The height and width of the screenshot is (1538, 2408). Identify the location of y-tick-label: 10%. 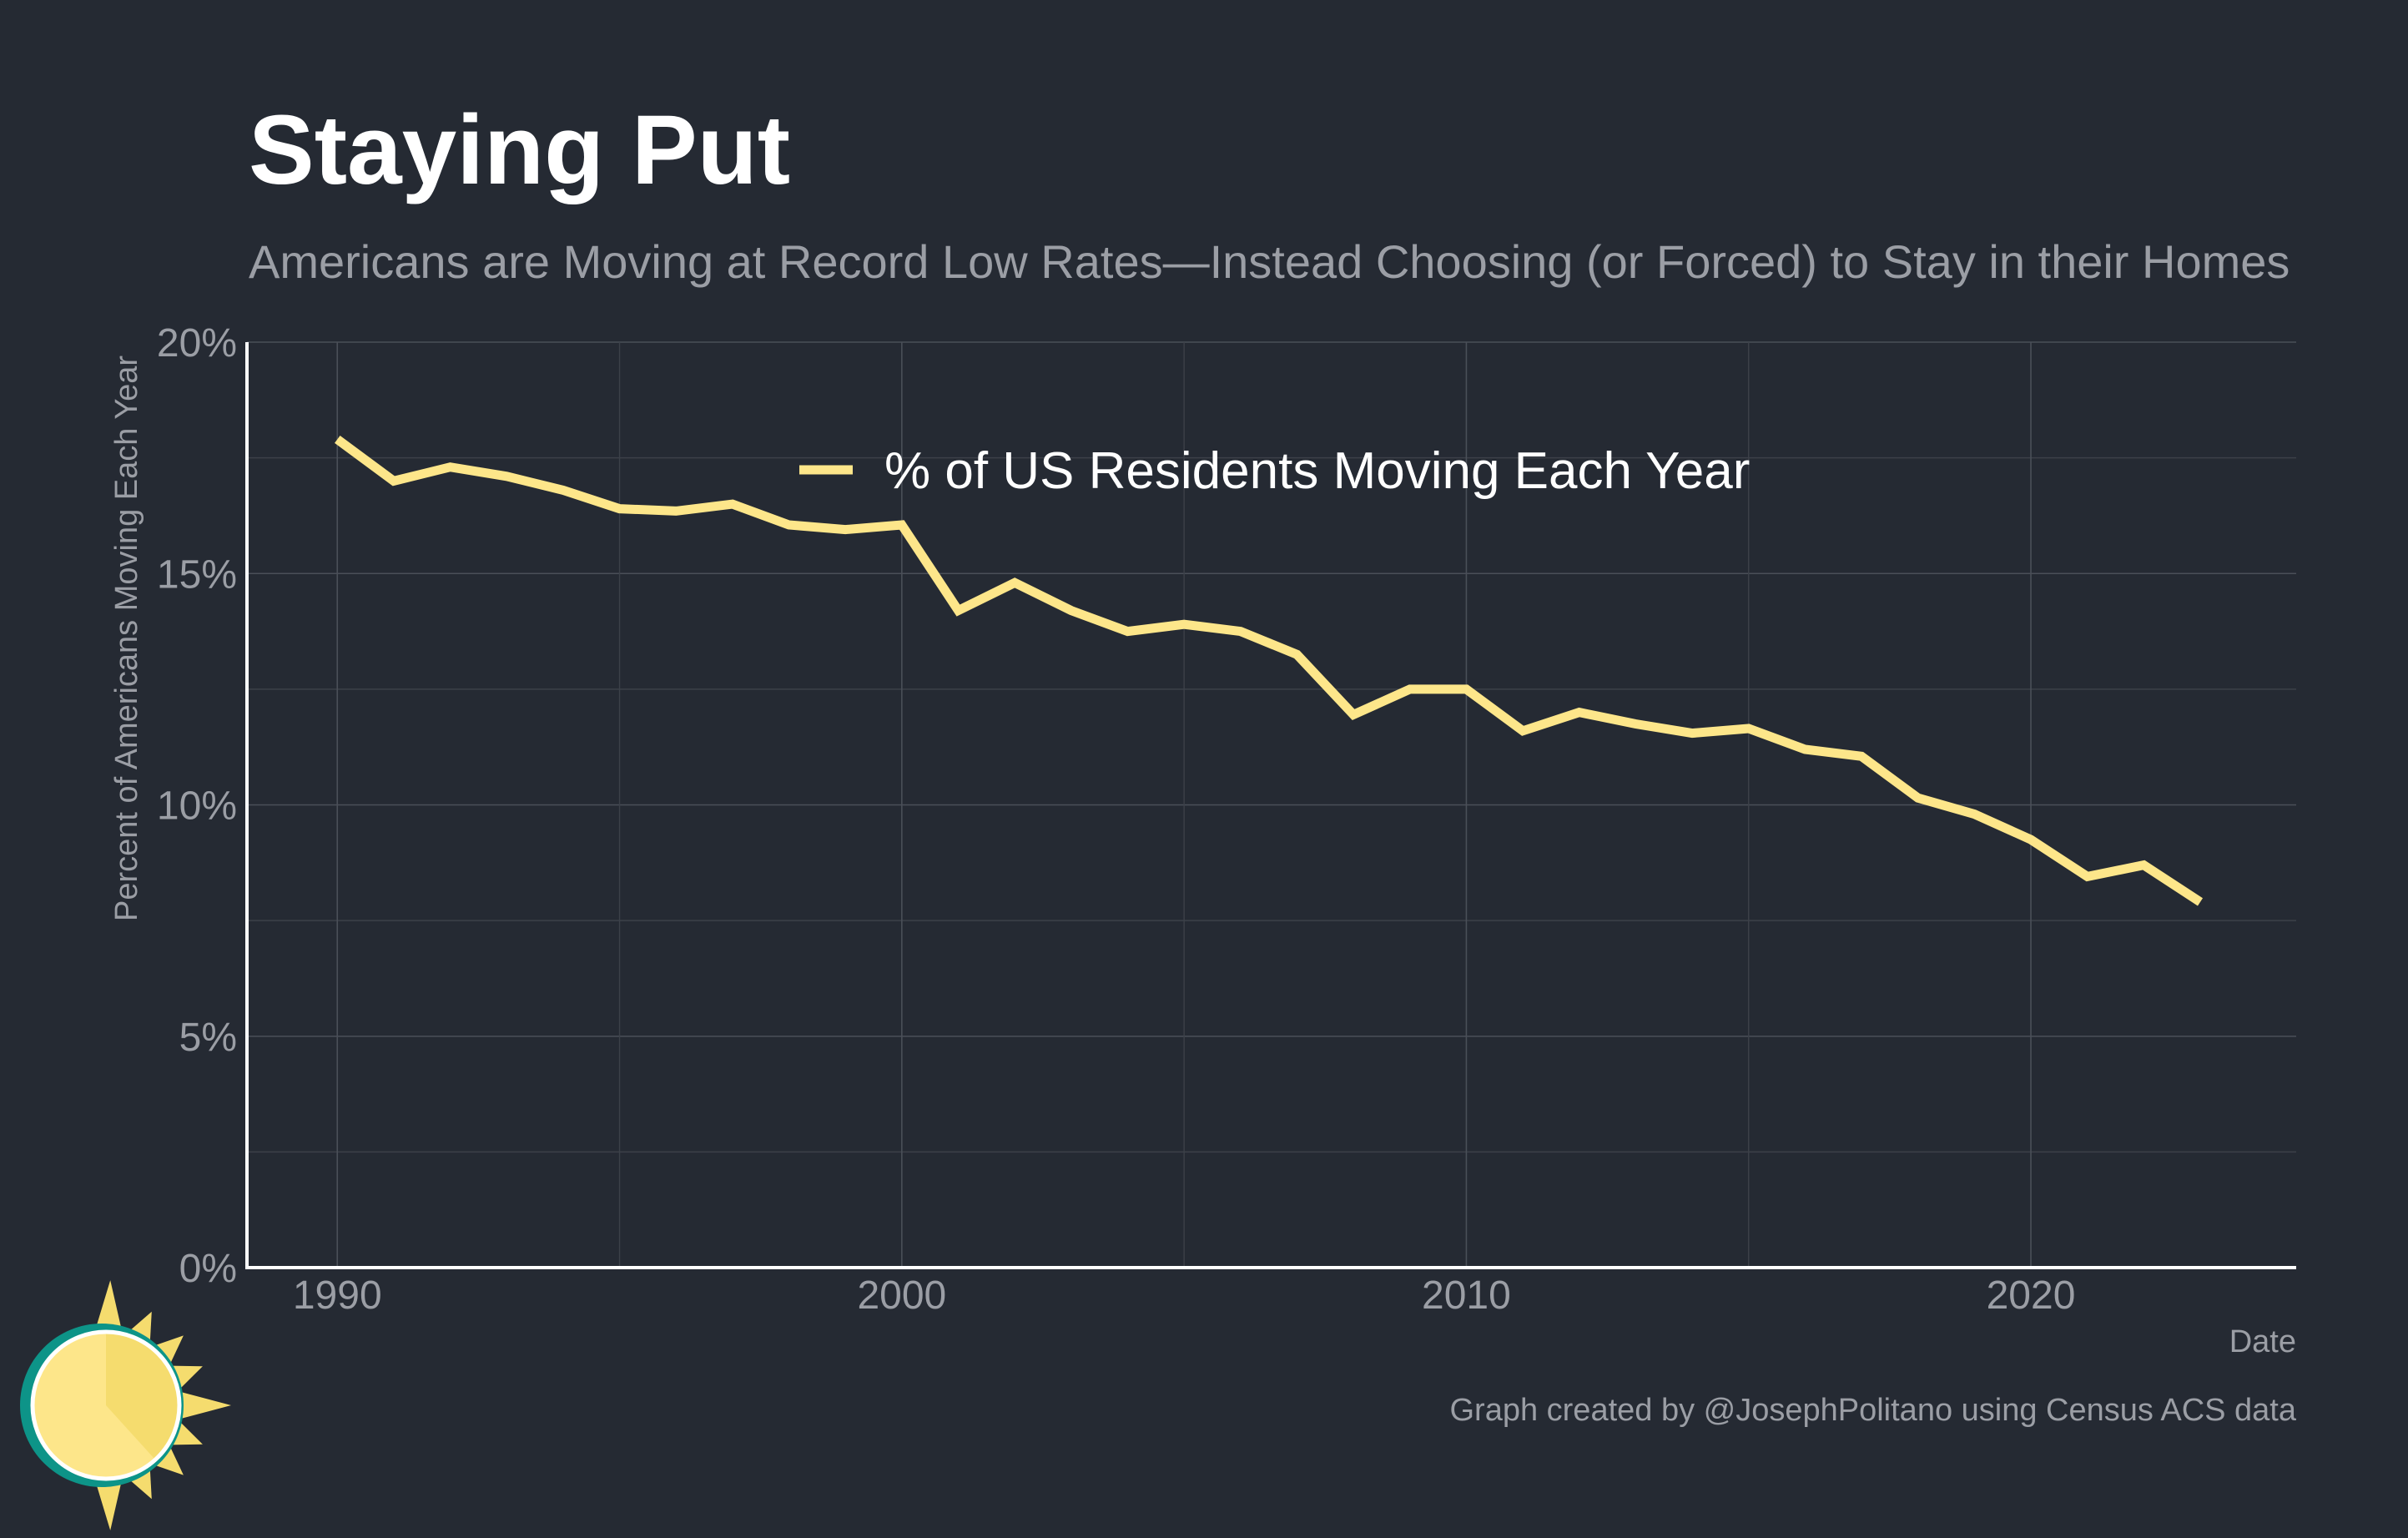
(197, 806).